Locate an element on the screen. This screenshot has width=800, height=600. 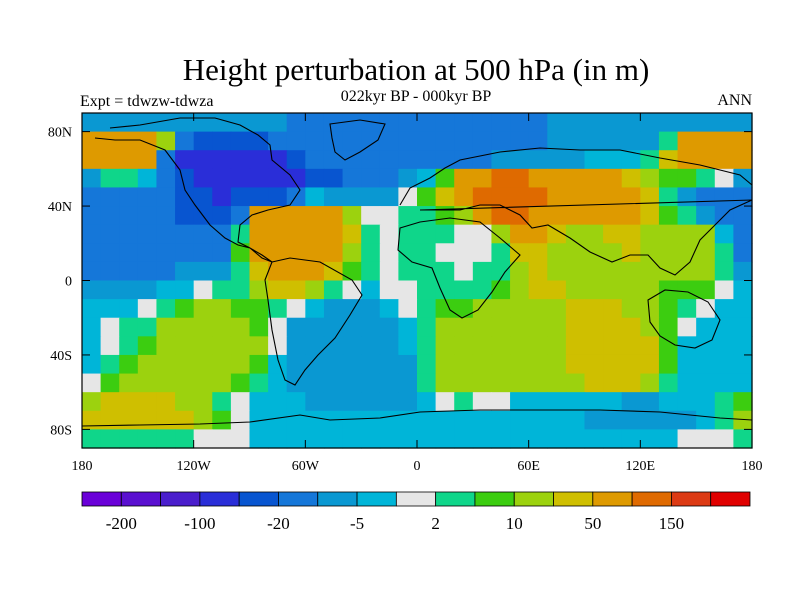
x-tick-label: 60E is located at coordinates (528, 466).